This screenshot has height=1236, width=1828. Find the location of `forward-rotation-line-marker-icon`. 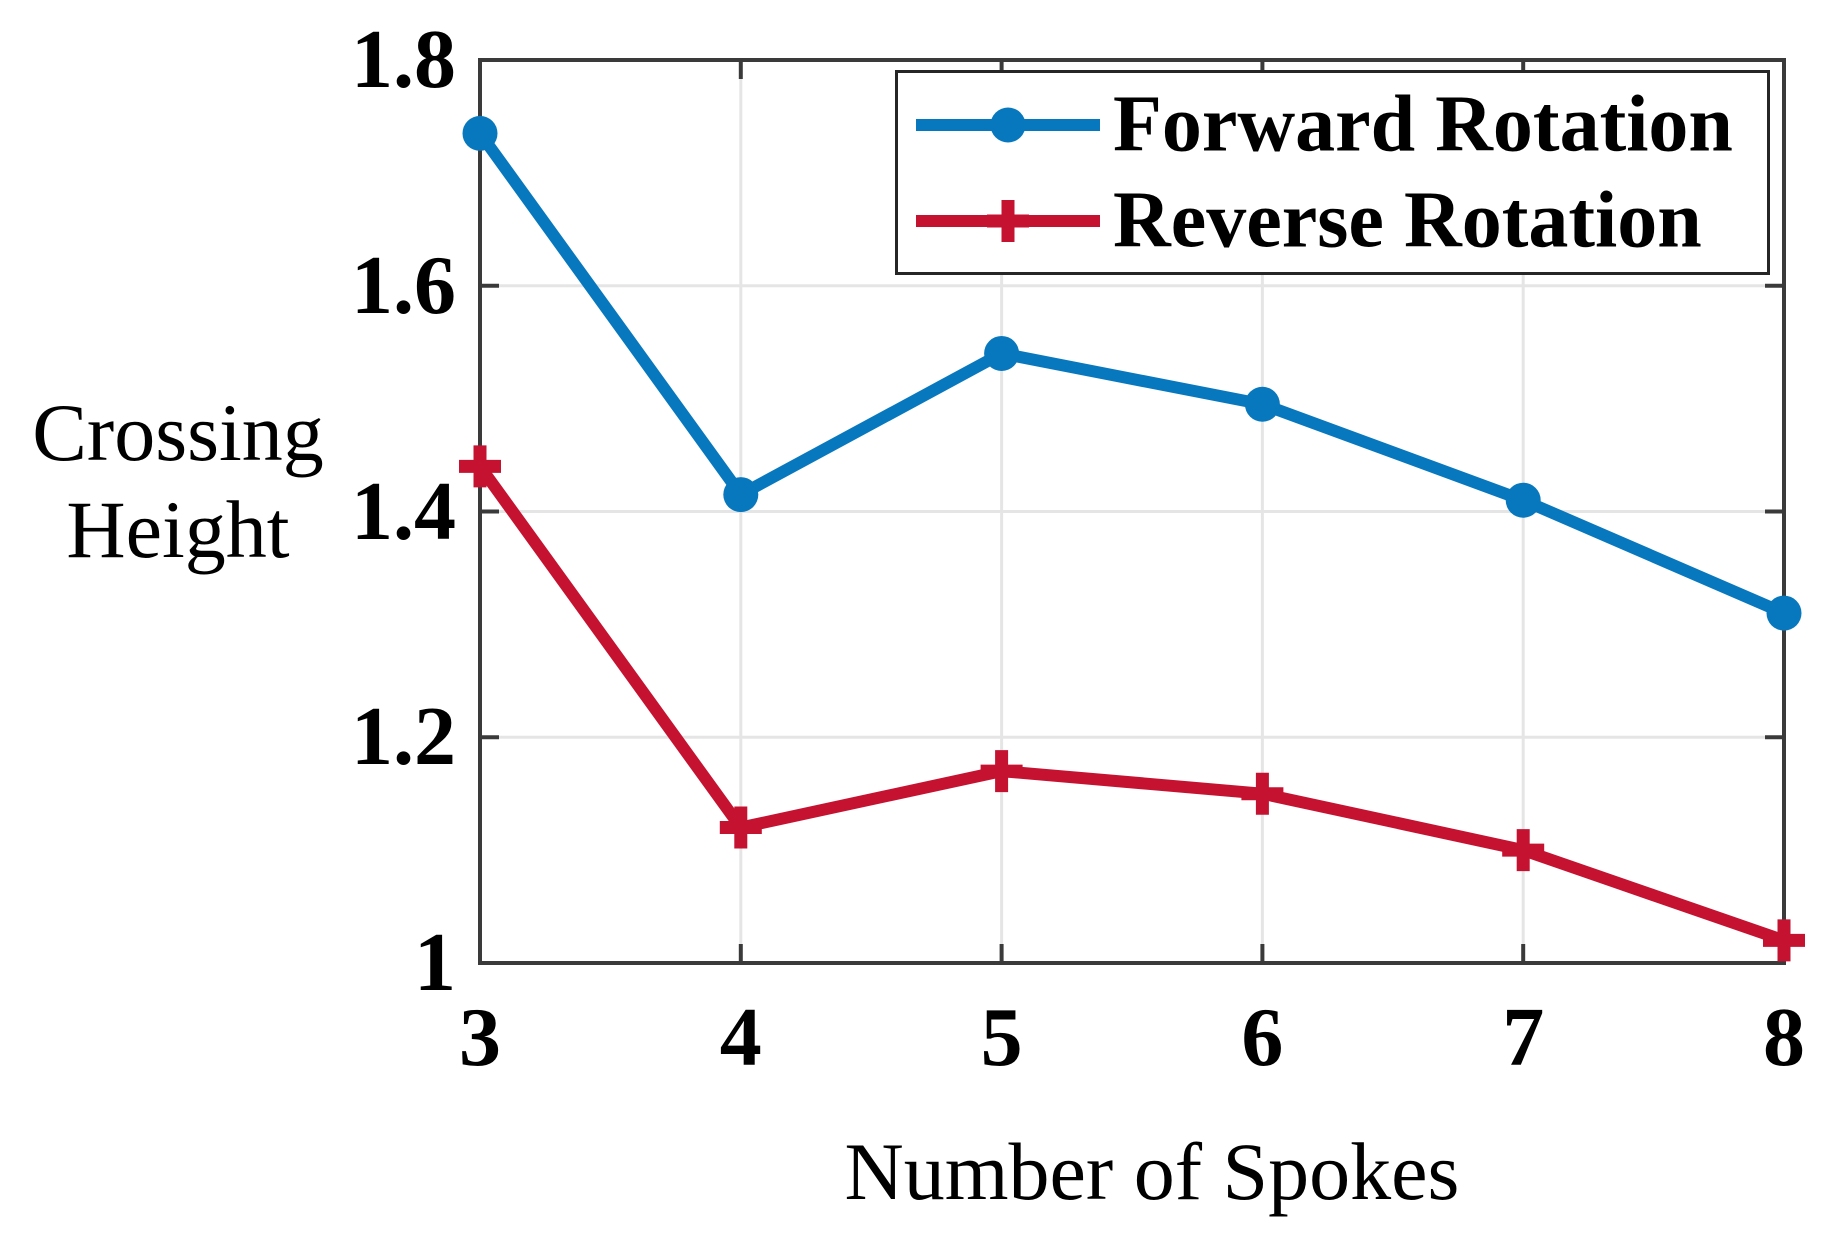

forward-rotation-line-marker-icon is located at coordinates (1008, 125).